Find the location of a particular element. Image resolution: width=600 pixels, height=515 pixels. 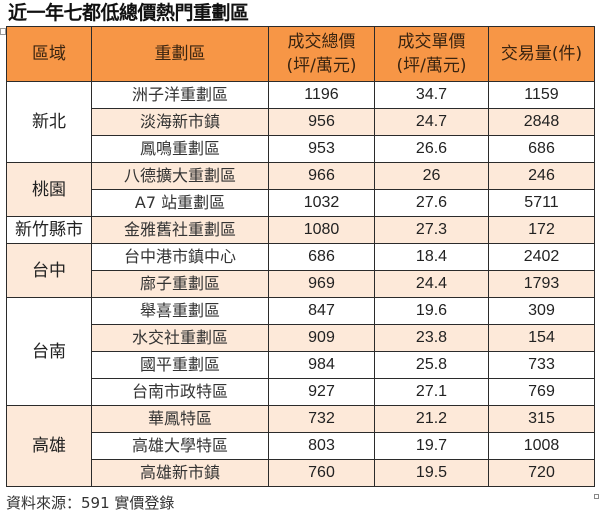

table-row: 國平重劃區 984 25.8 733 is located at coordinates (301, 365).